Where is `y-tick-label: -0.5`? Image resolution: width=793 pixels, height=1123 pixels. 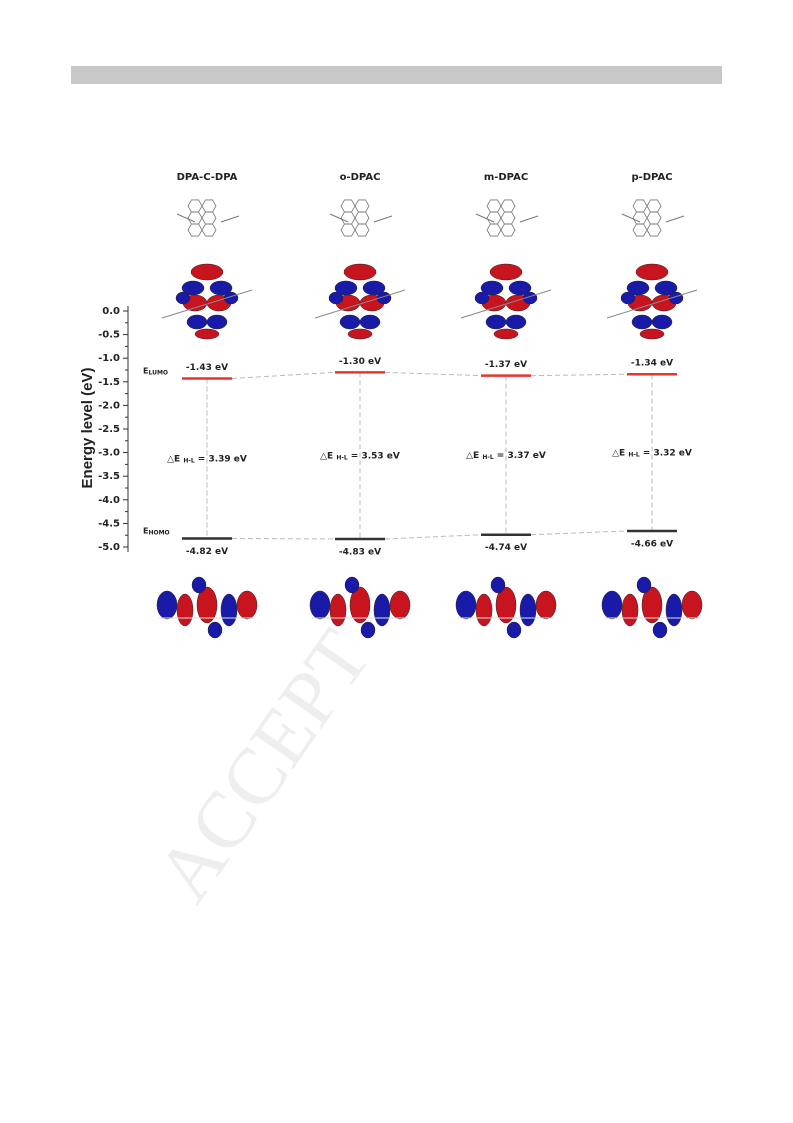
y-tick-label: -0.5 is located at coordinates (109, 335).